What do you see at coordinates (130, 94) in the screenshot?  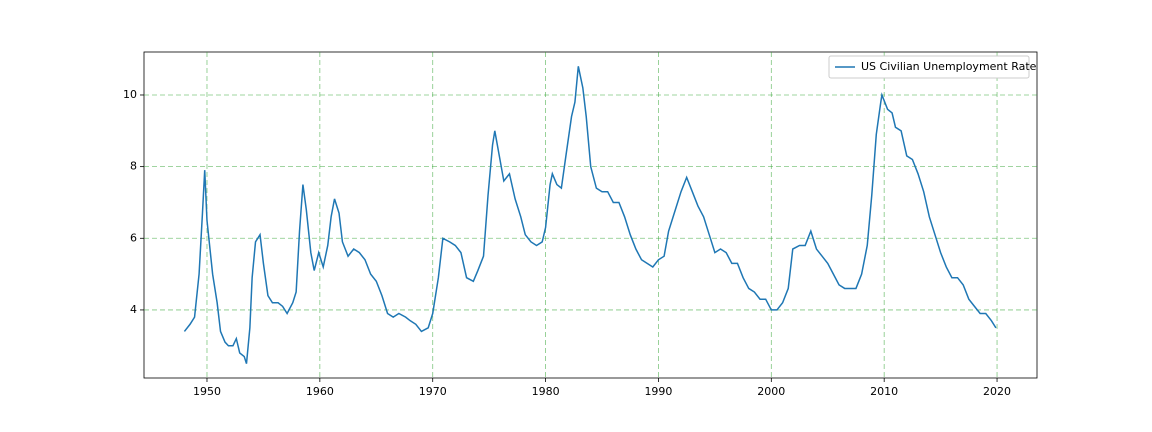 I see `y-tick-label: 10` at bounding box center [130, 94].